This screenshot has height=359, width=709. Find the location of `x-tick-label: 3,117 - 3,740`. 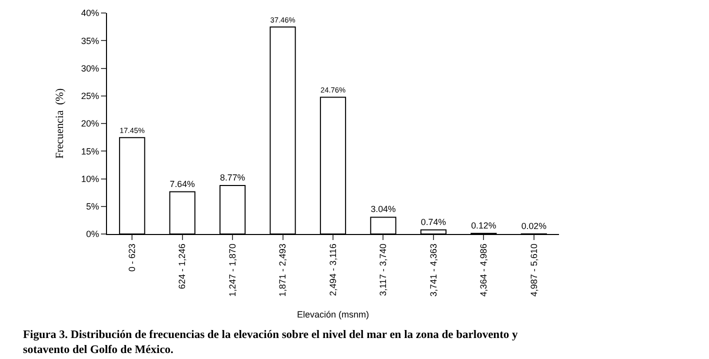

x-tick-label: 3,117 - 3,740 is located at coordinates (383, 270).